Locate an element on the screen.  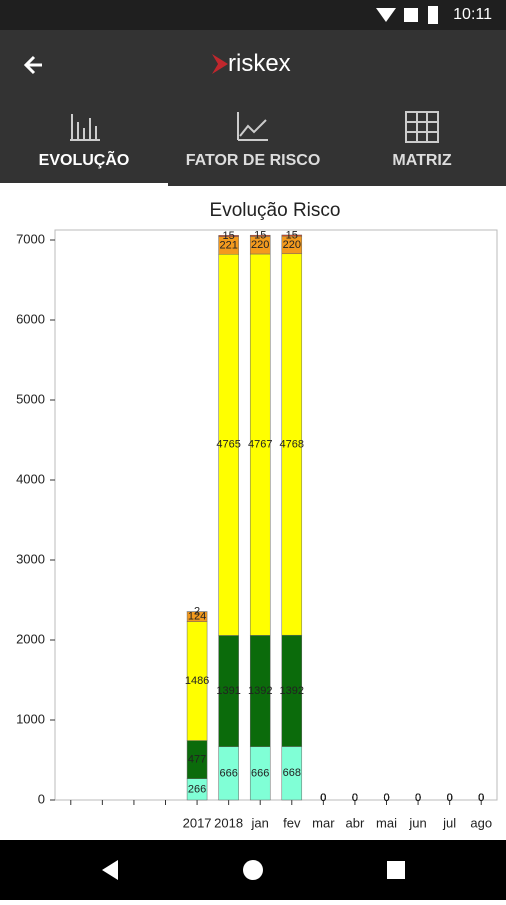
y-tick-label: 2000 is located at coordinates (30, 638).